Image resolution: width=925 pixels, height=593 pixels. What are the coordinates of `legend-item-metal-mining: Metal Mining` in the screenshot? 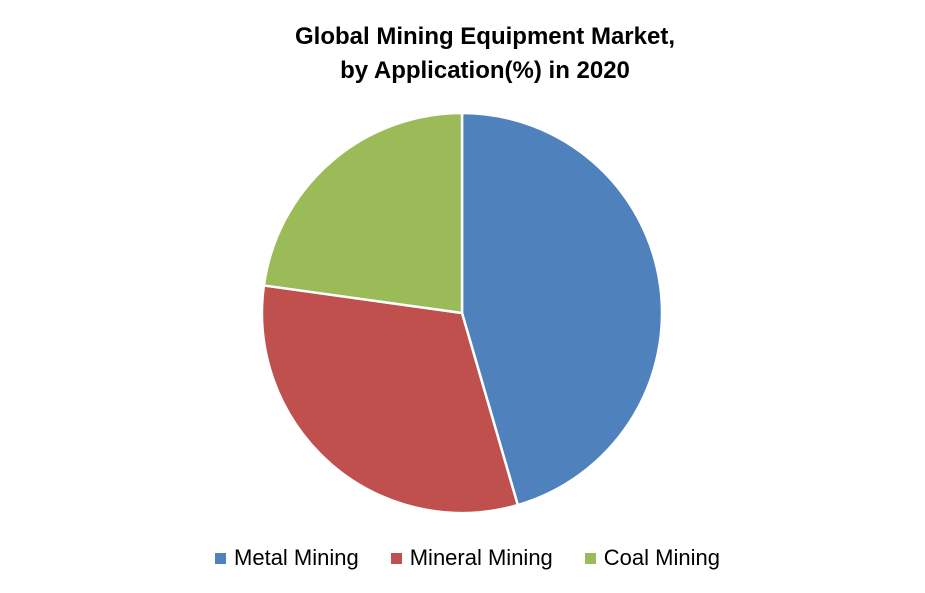 It's located at (287, 558).